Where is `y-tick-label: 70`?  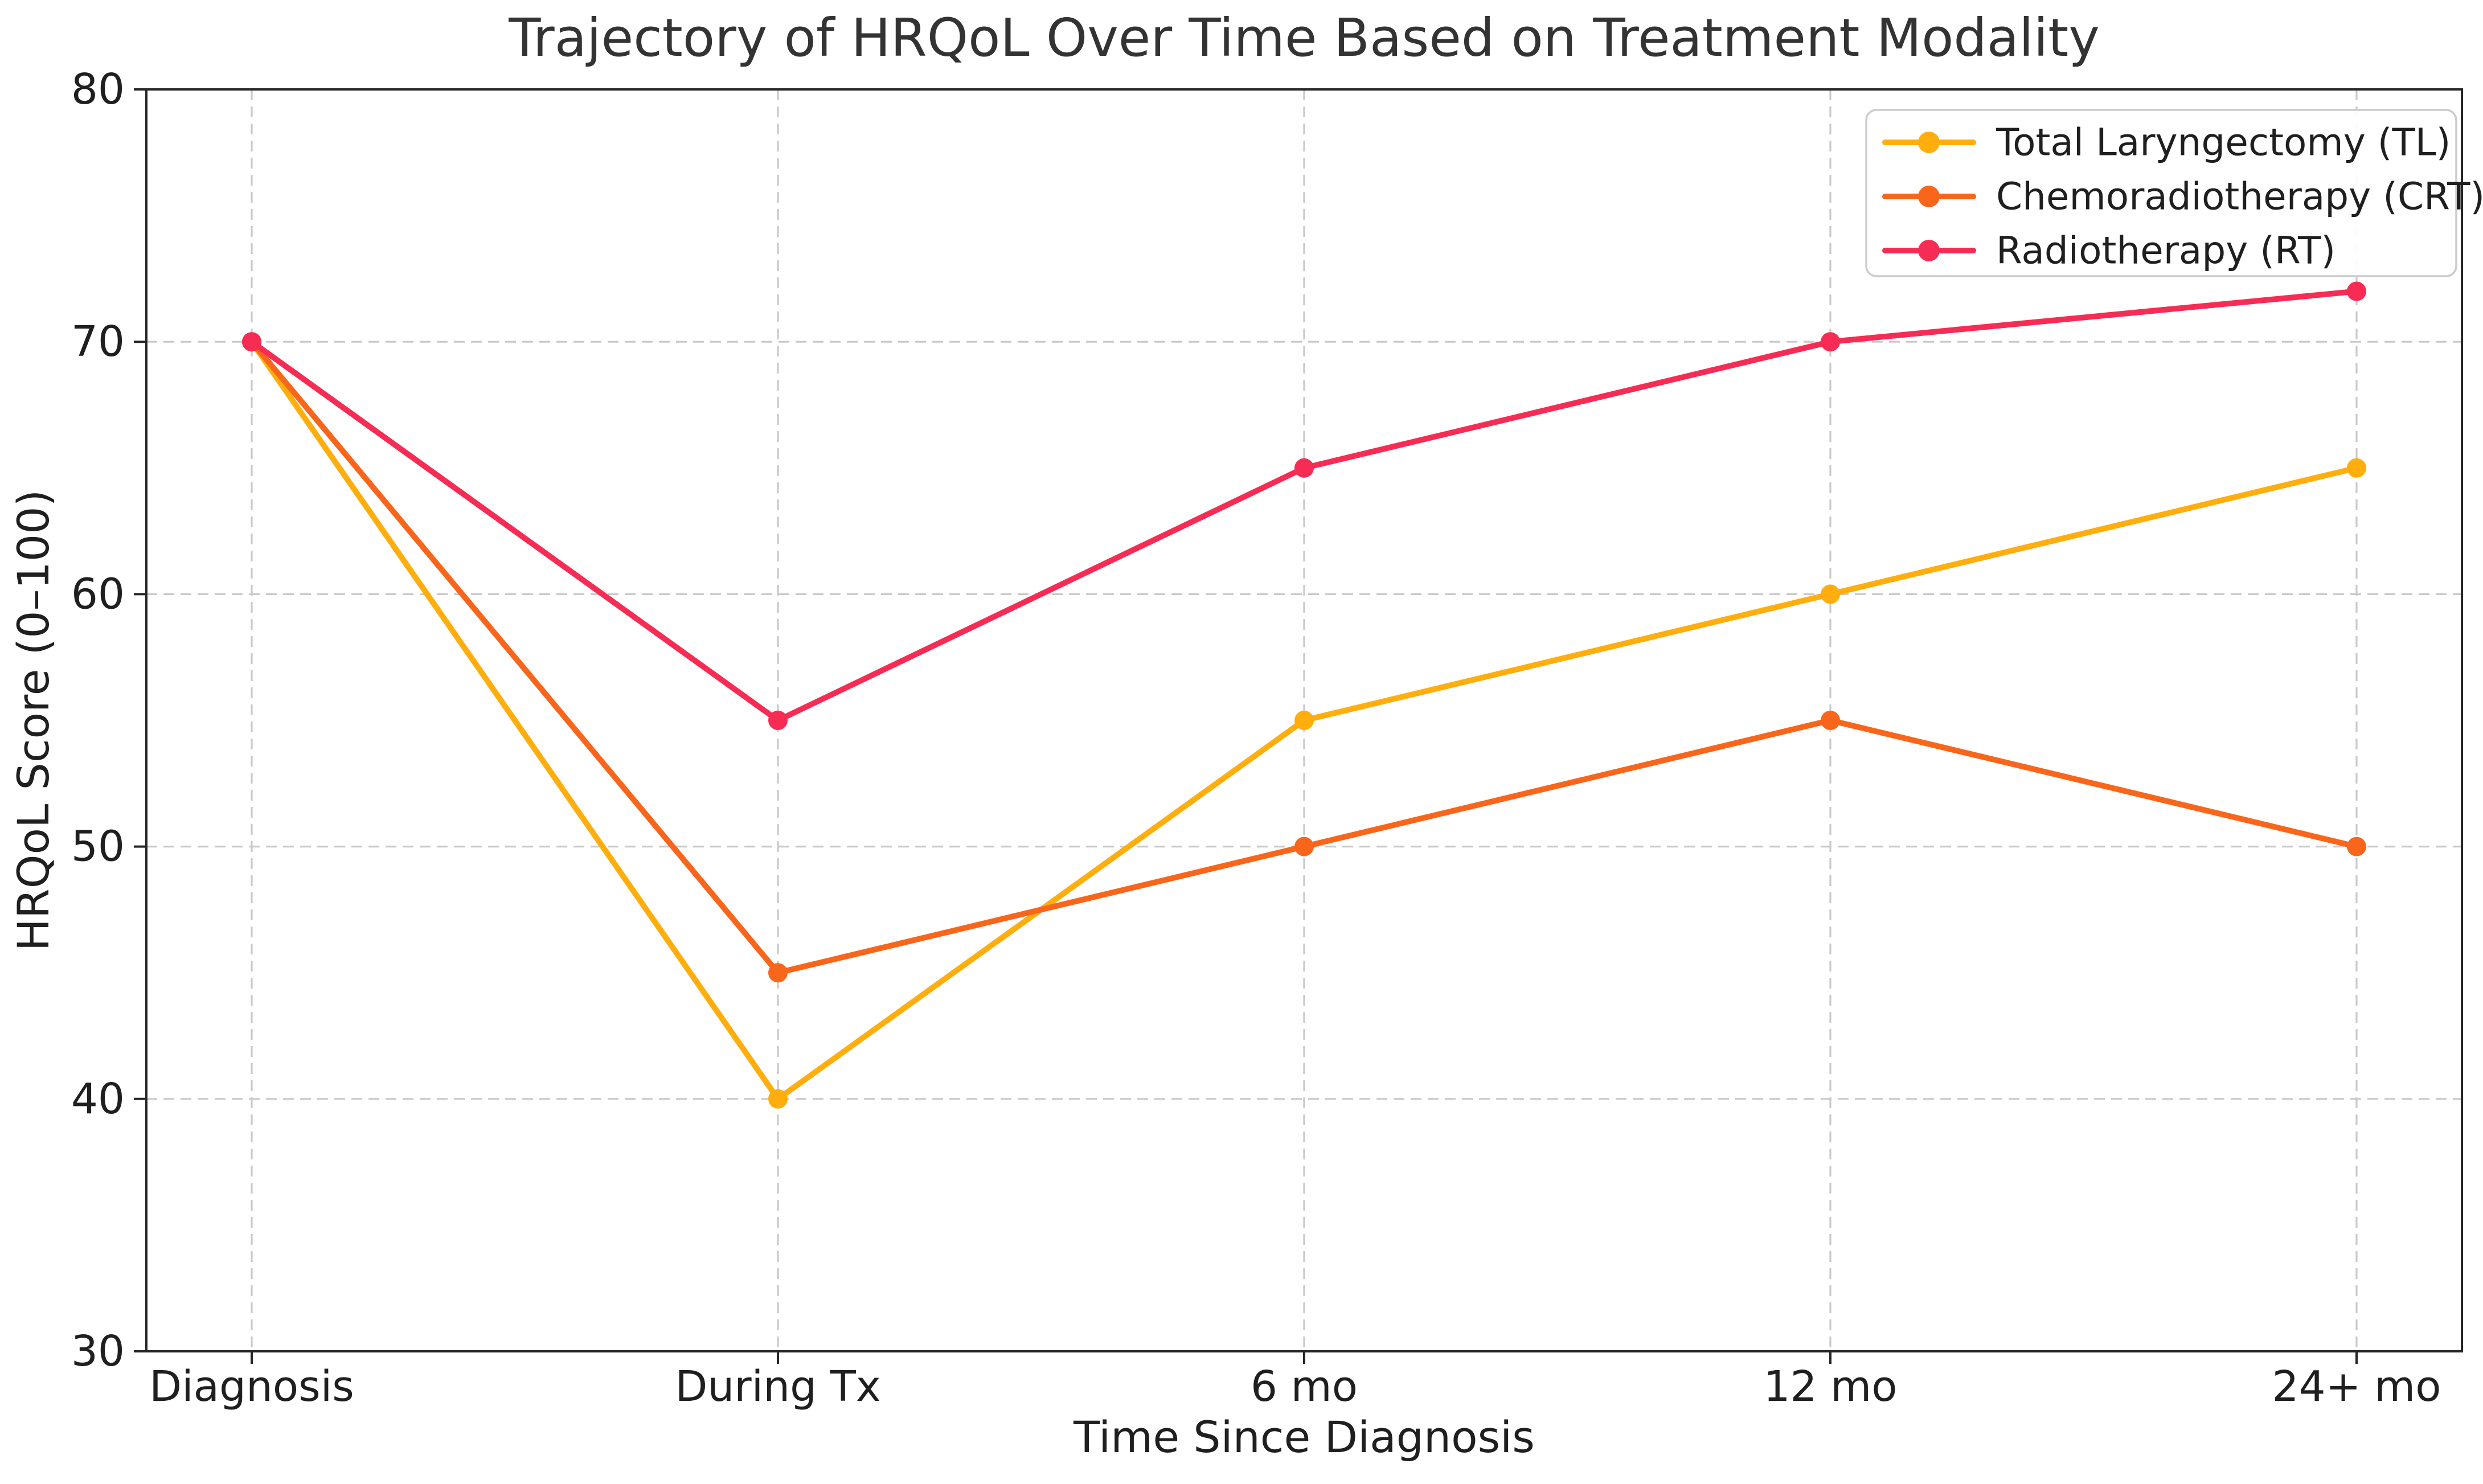
y-tick-label: 70 is located at coordinates (98, 341).